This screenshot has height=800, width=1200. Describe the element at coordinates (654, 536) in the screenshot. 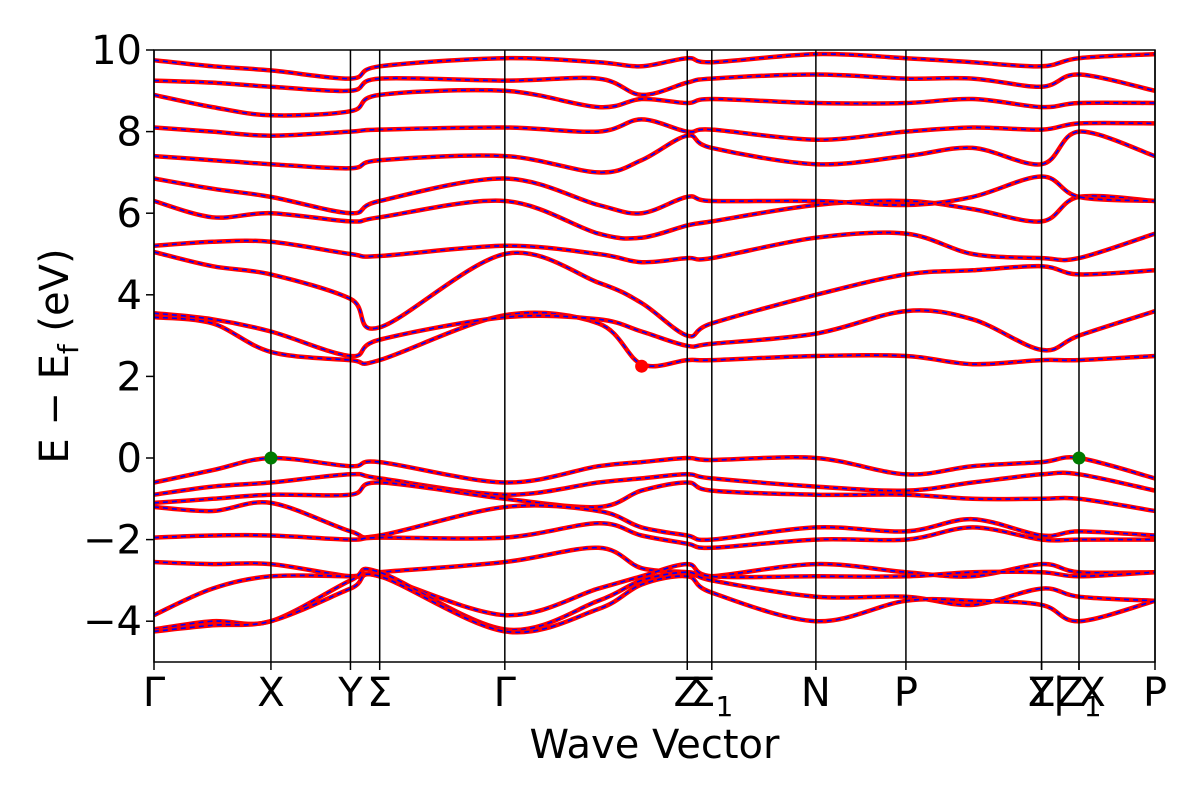

I see `band-15-line` at that location.